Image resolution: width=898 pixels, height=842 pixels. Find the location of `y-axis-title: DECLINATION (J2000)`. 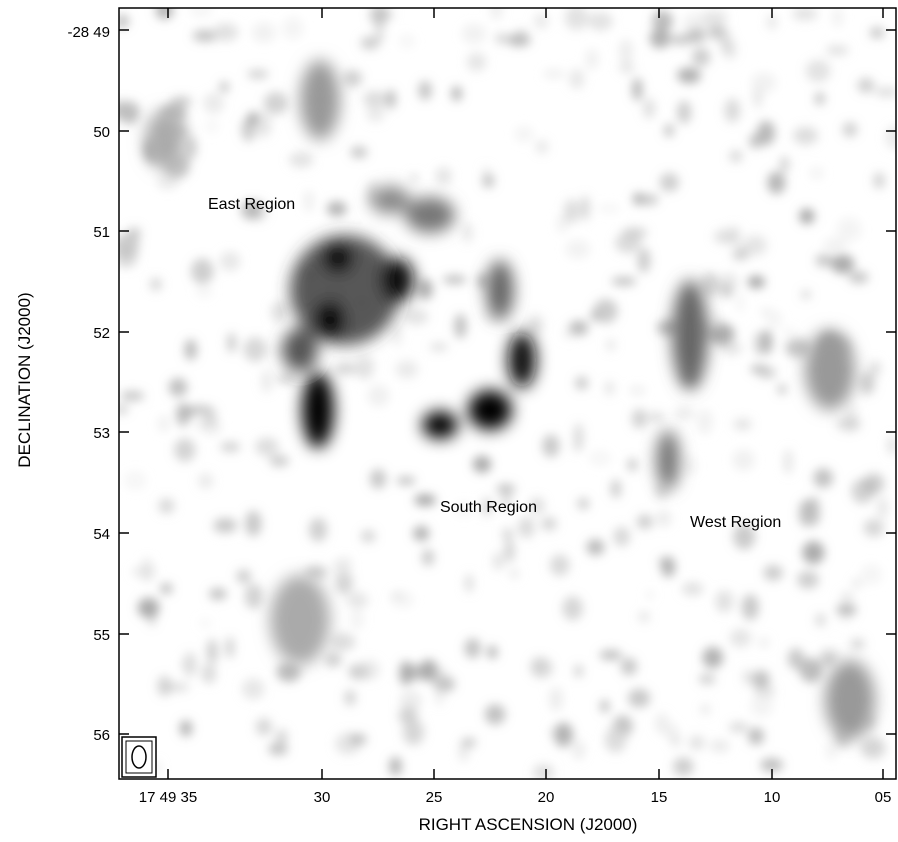

y-axis-title: DECLINATION (J2000) is located at coordinates (24, 379).